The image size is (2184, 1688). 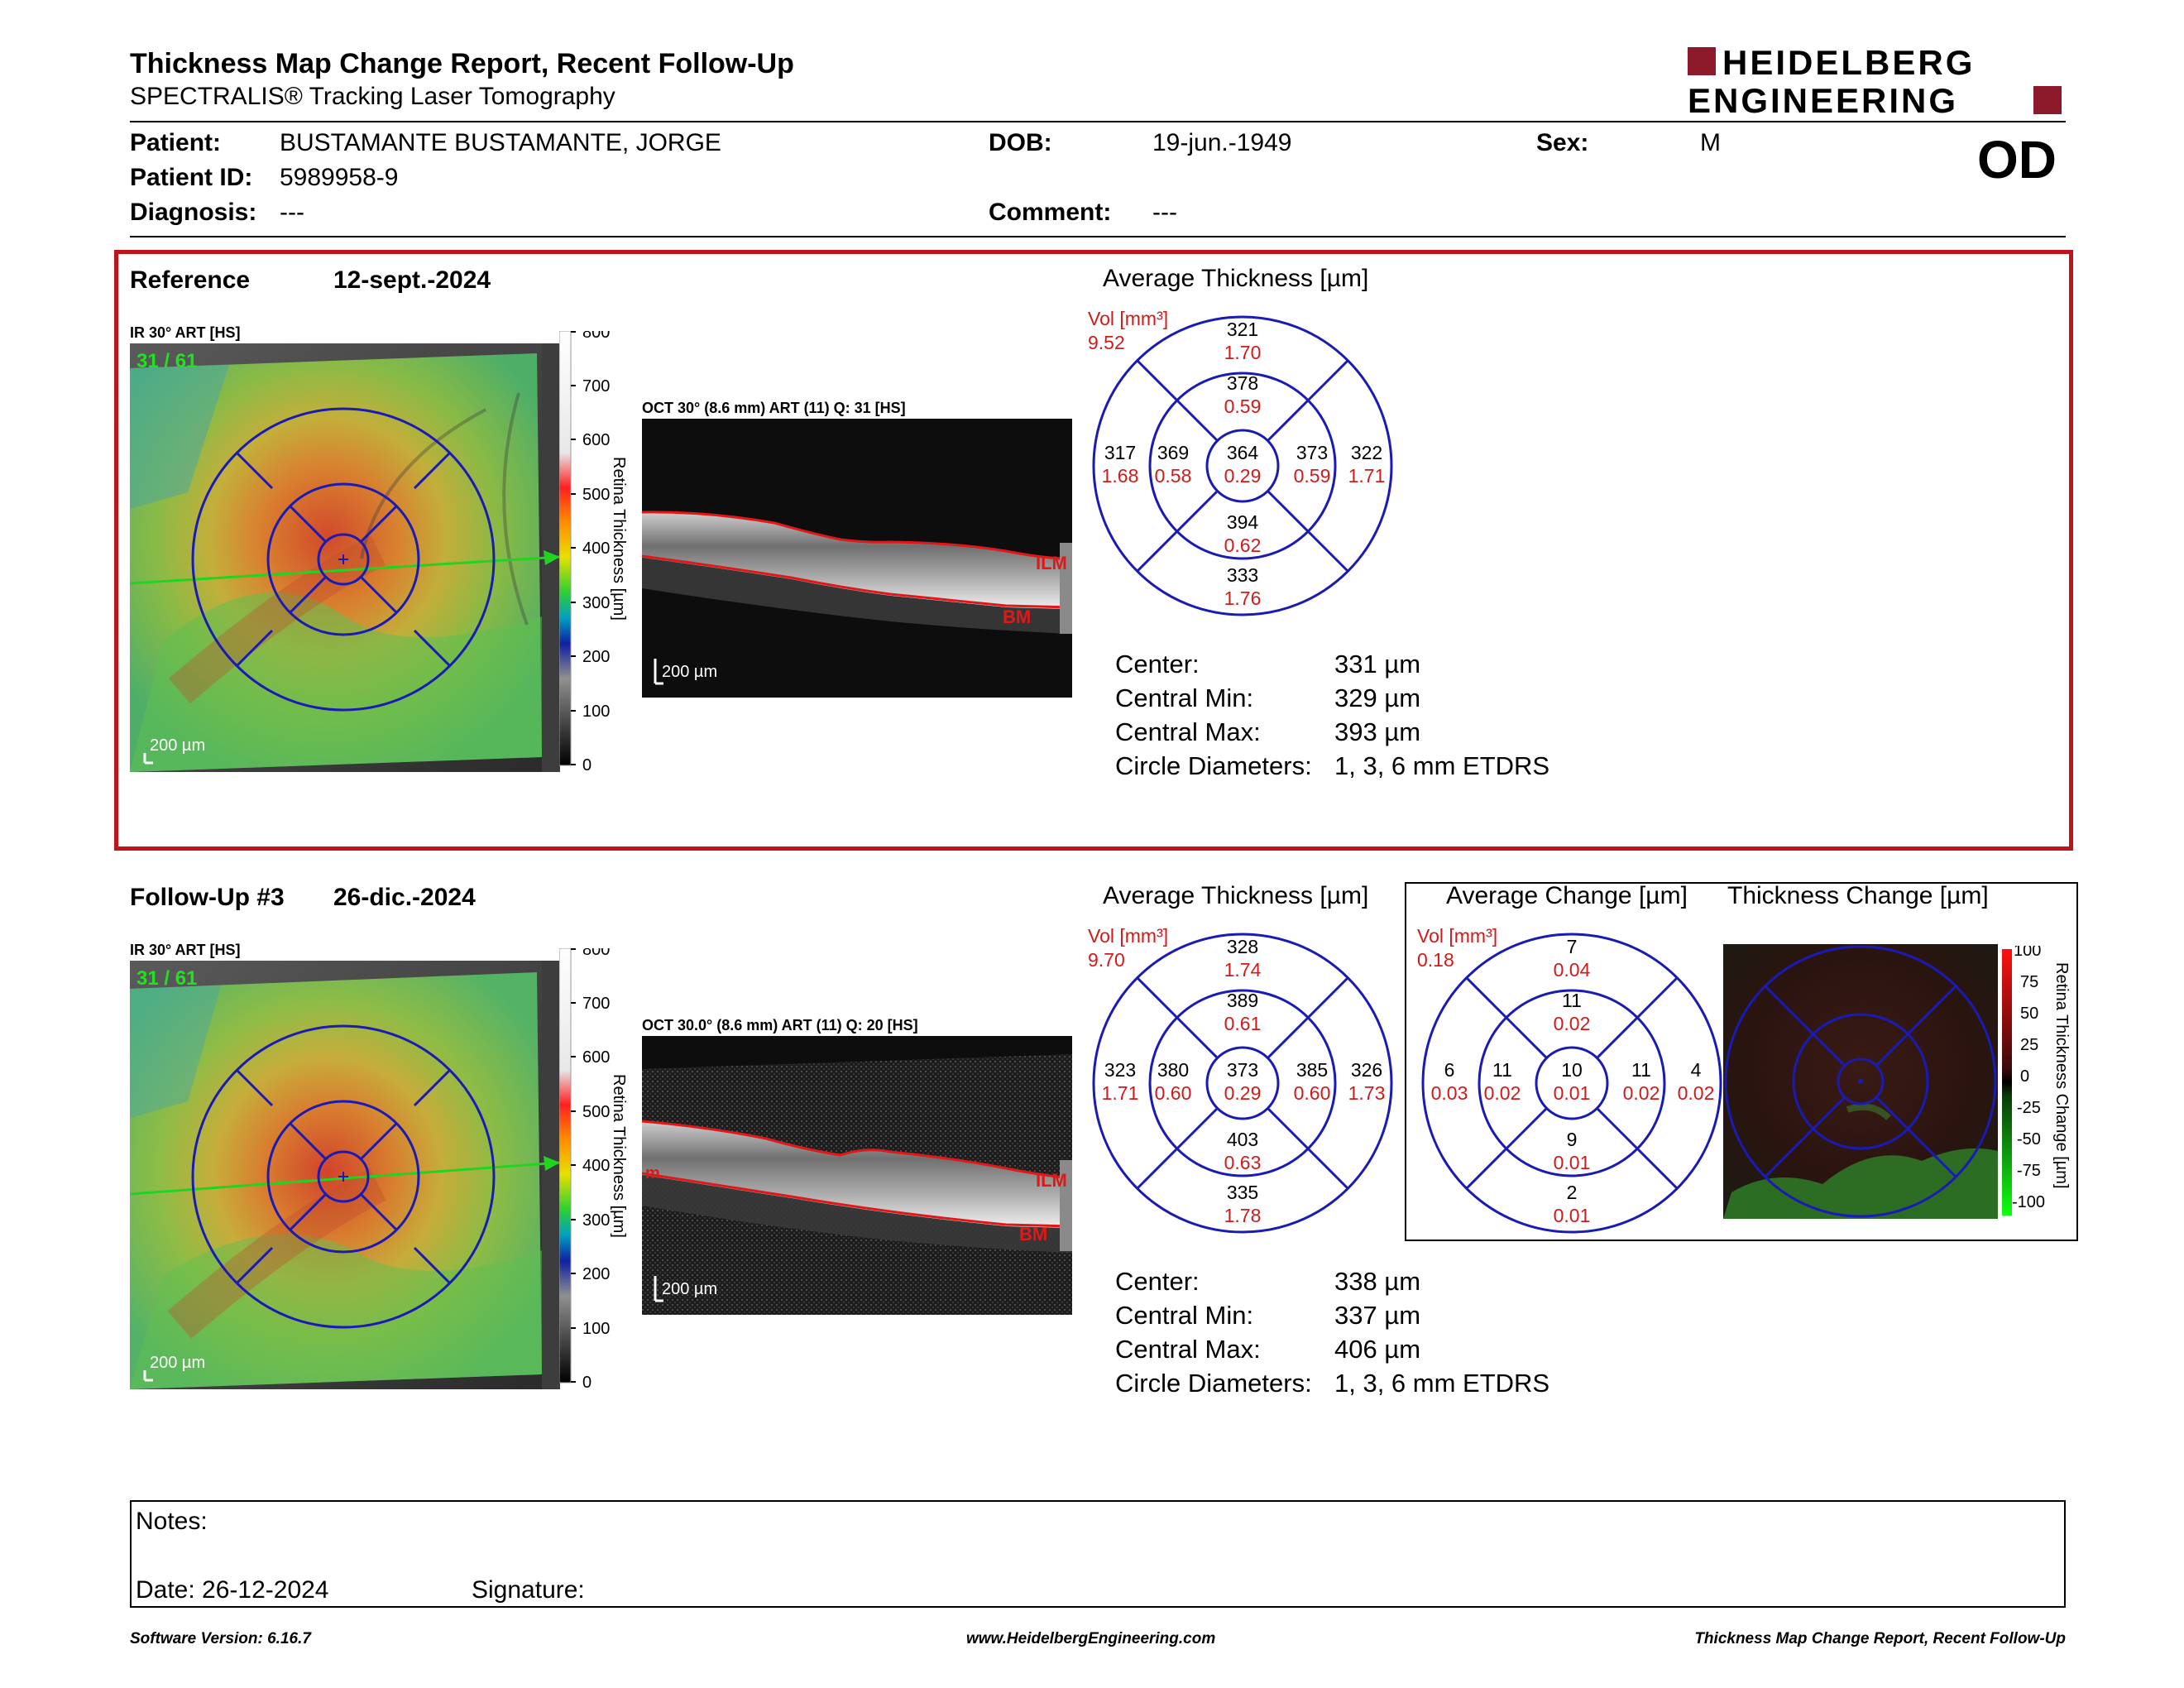 I want to click on change-colorbar-tick: 25, so click(x=2029, y=1045).